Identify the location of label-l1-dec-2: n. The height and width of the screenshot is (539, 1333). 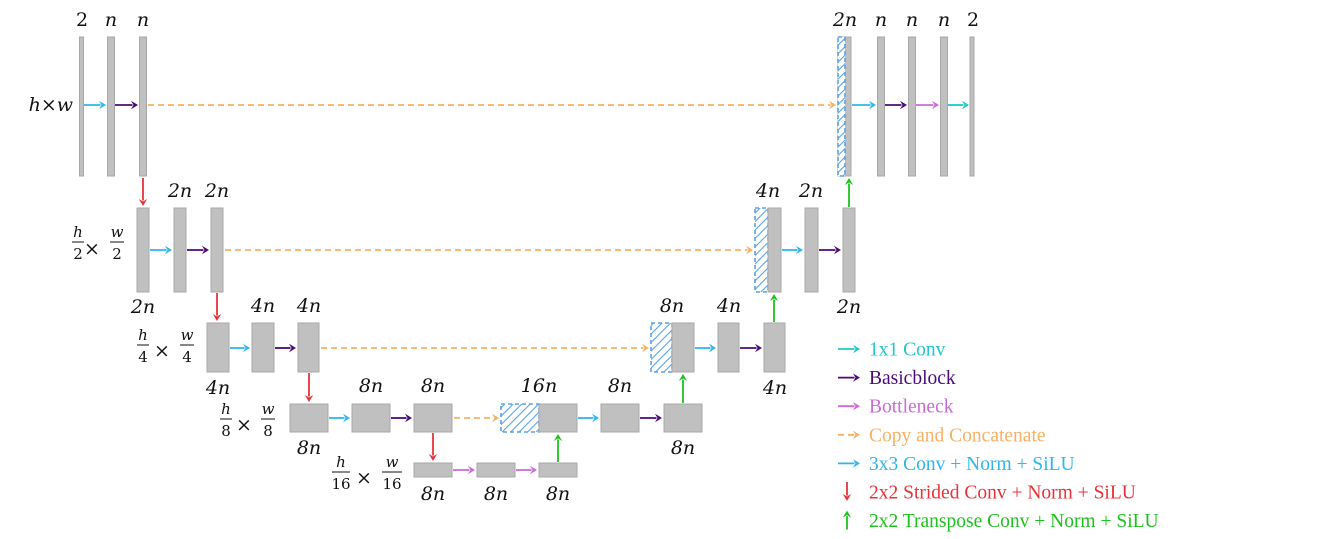
(912, 20).